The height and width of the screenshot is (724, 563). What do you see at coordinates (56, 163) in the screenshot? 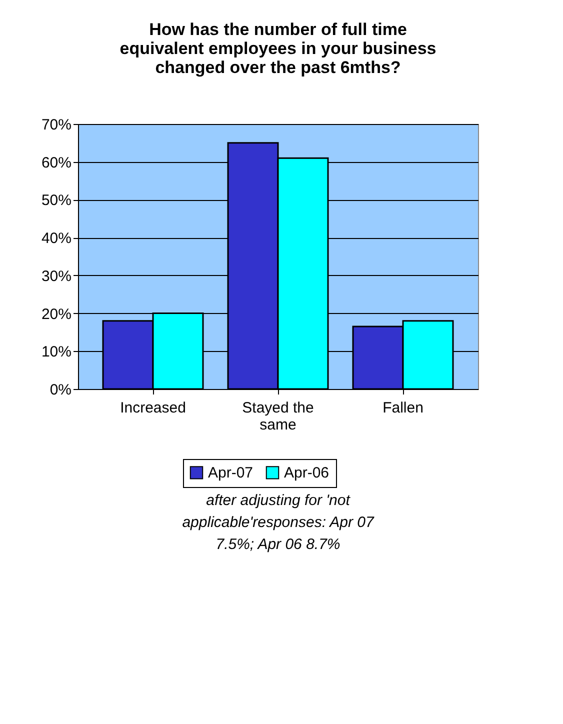
I see `y-tick-label: 60%` at bounding box center [56, 163].